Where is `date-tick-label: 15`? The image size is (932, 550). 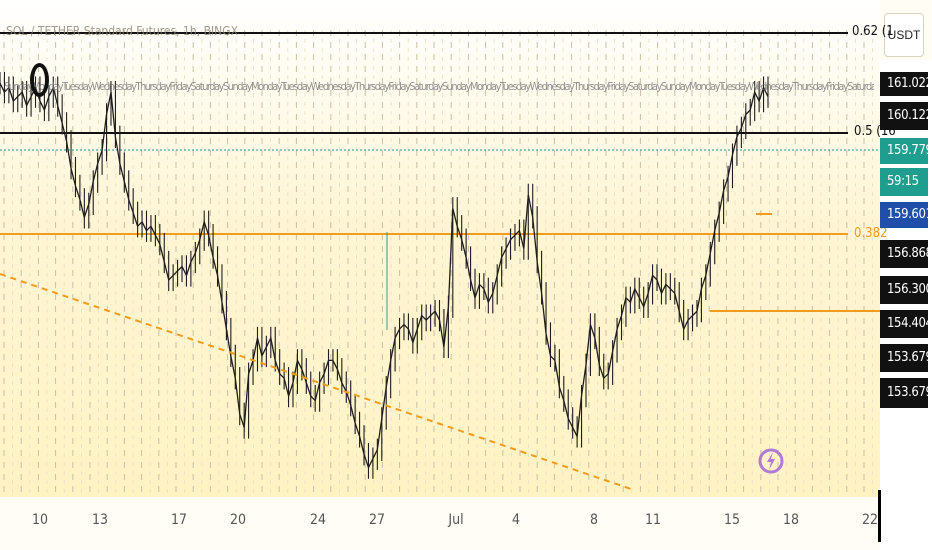
date-tick-label: 15 is located at coordinates (732, 520).